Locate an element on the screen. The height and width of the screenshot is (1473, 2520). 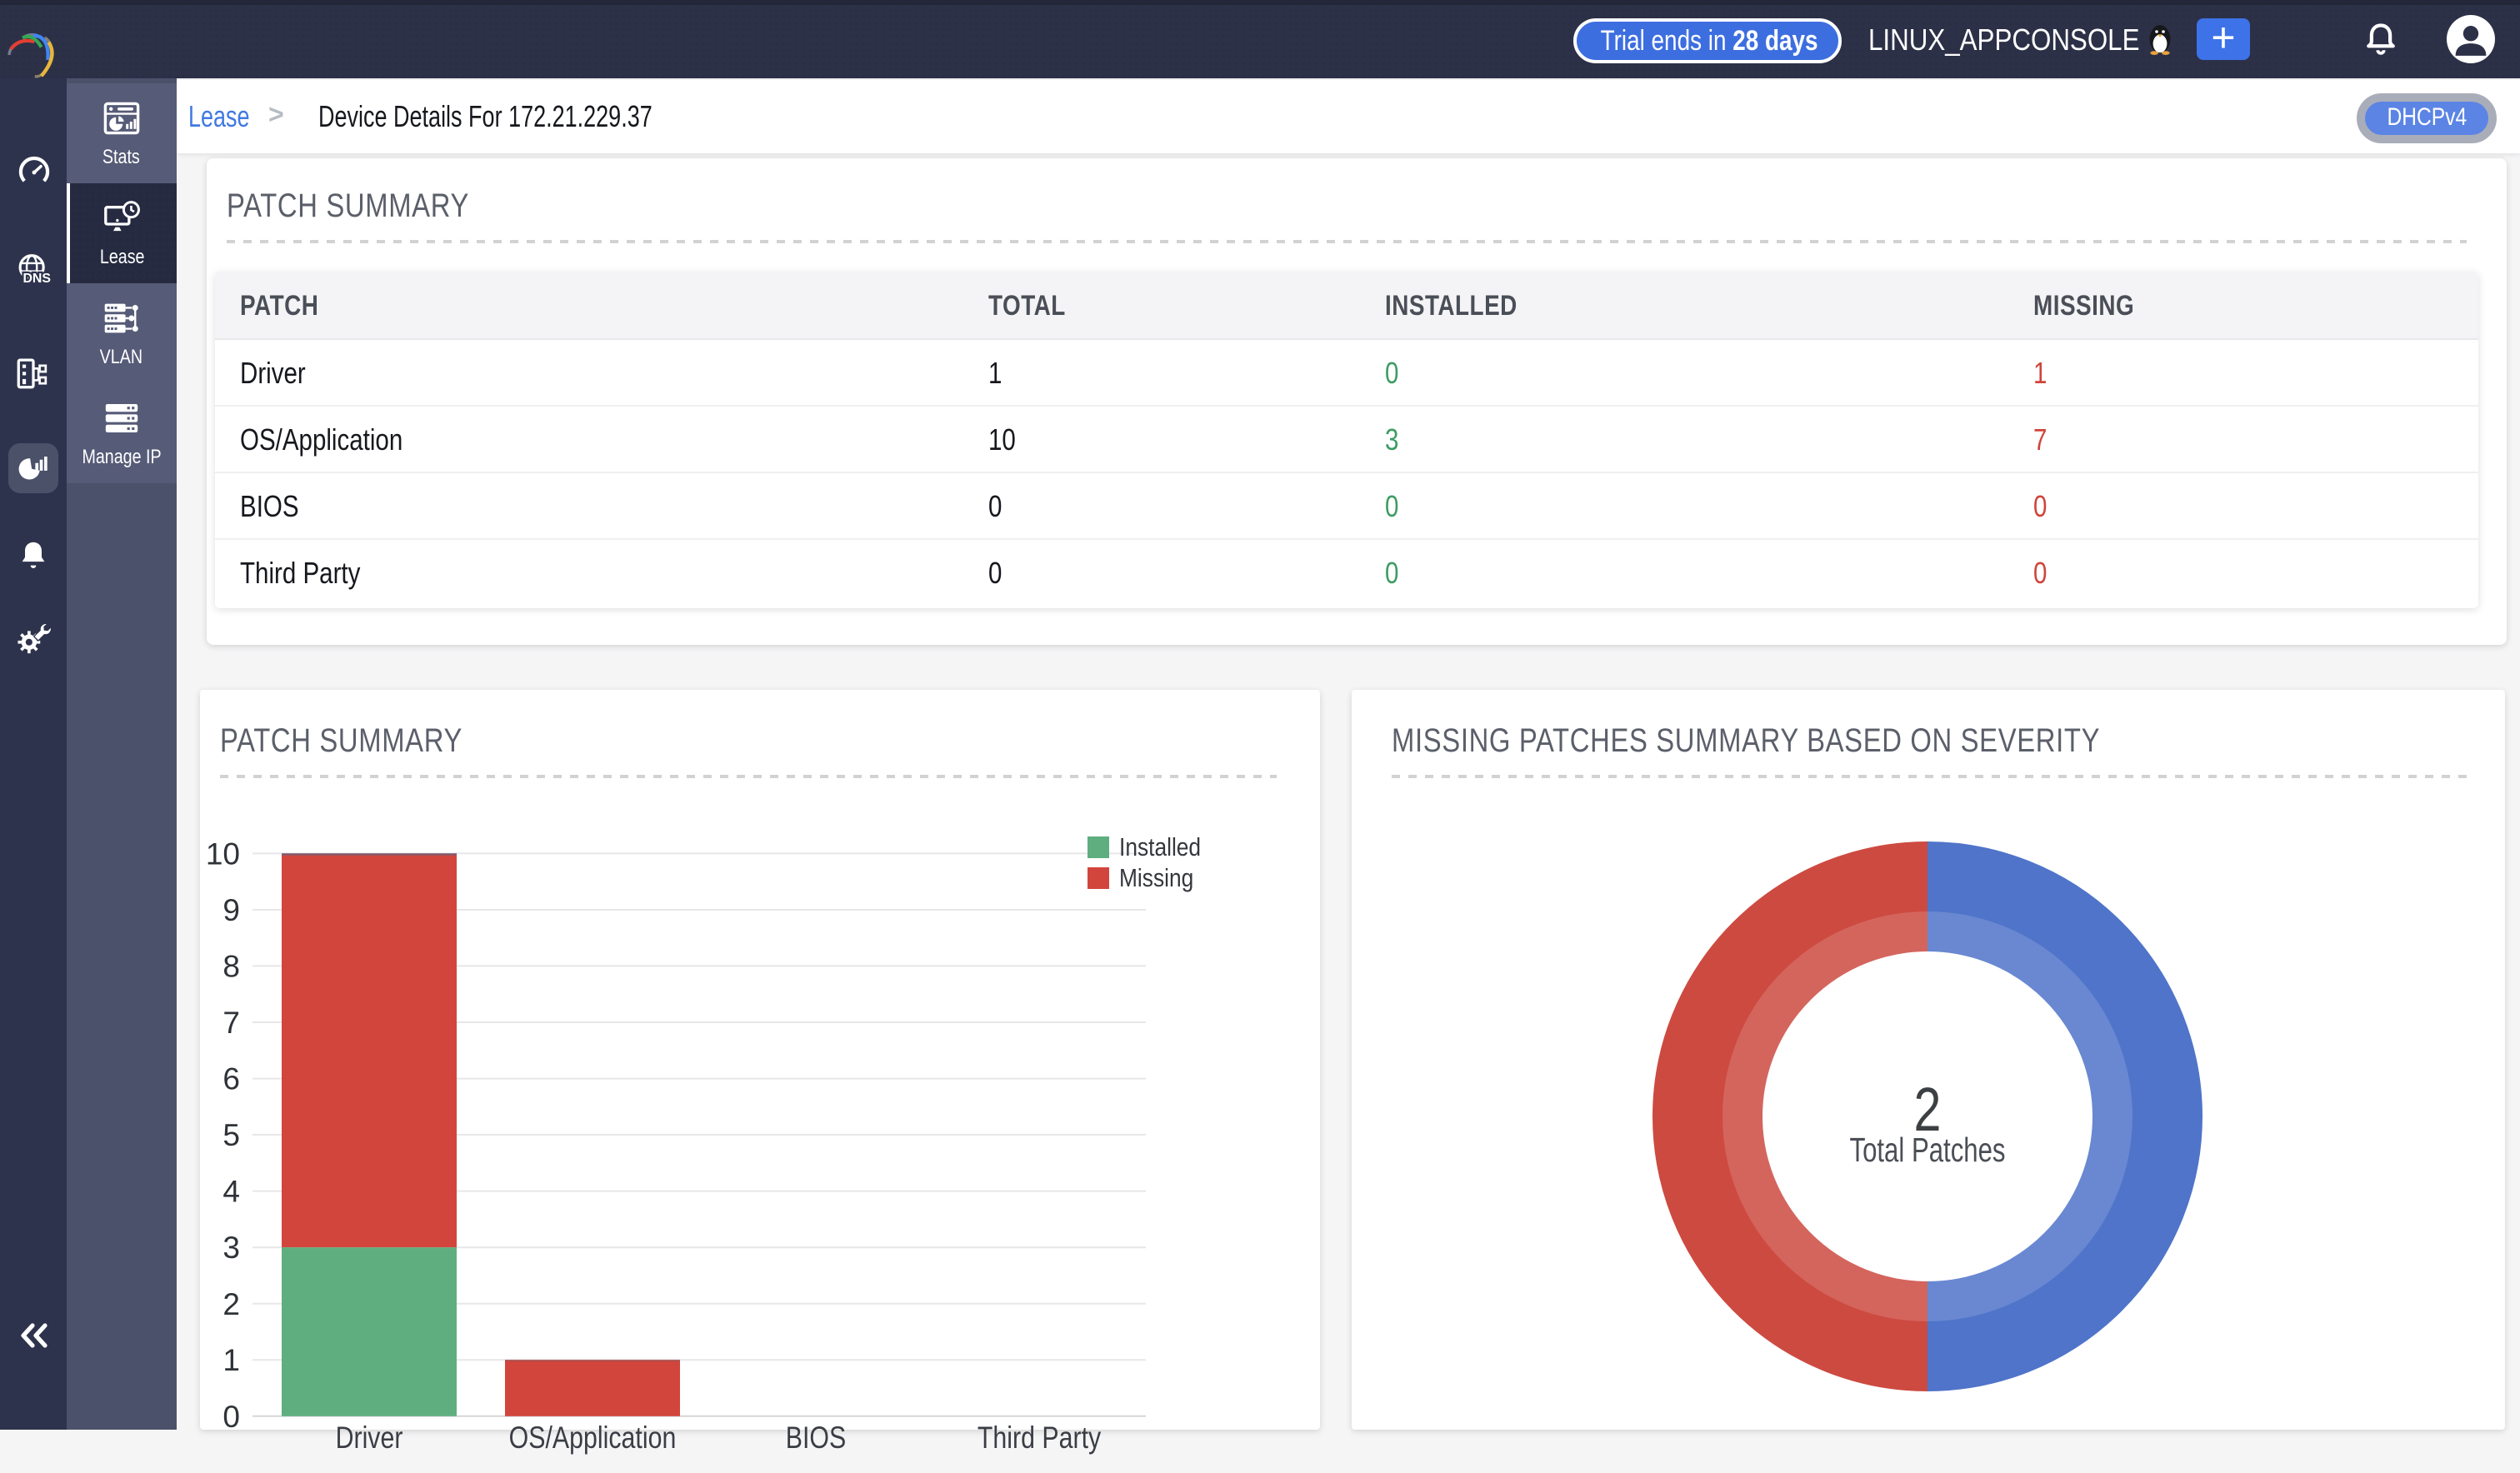
svg-text: 1 is located at coordinates (231, 1360).